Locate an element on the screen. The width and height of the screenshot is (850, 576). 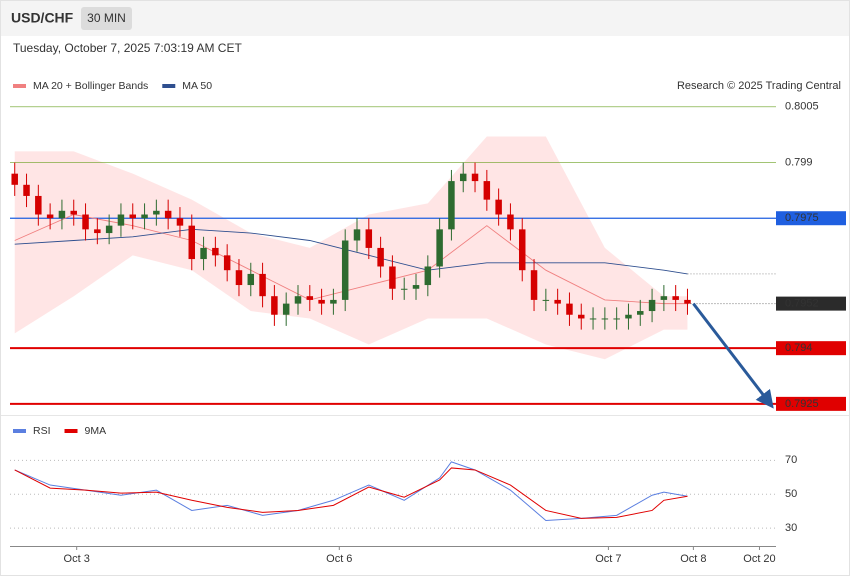
copyright: Research © 2025 Trading Central is located at coordinates (759, 86).